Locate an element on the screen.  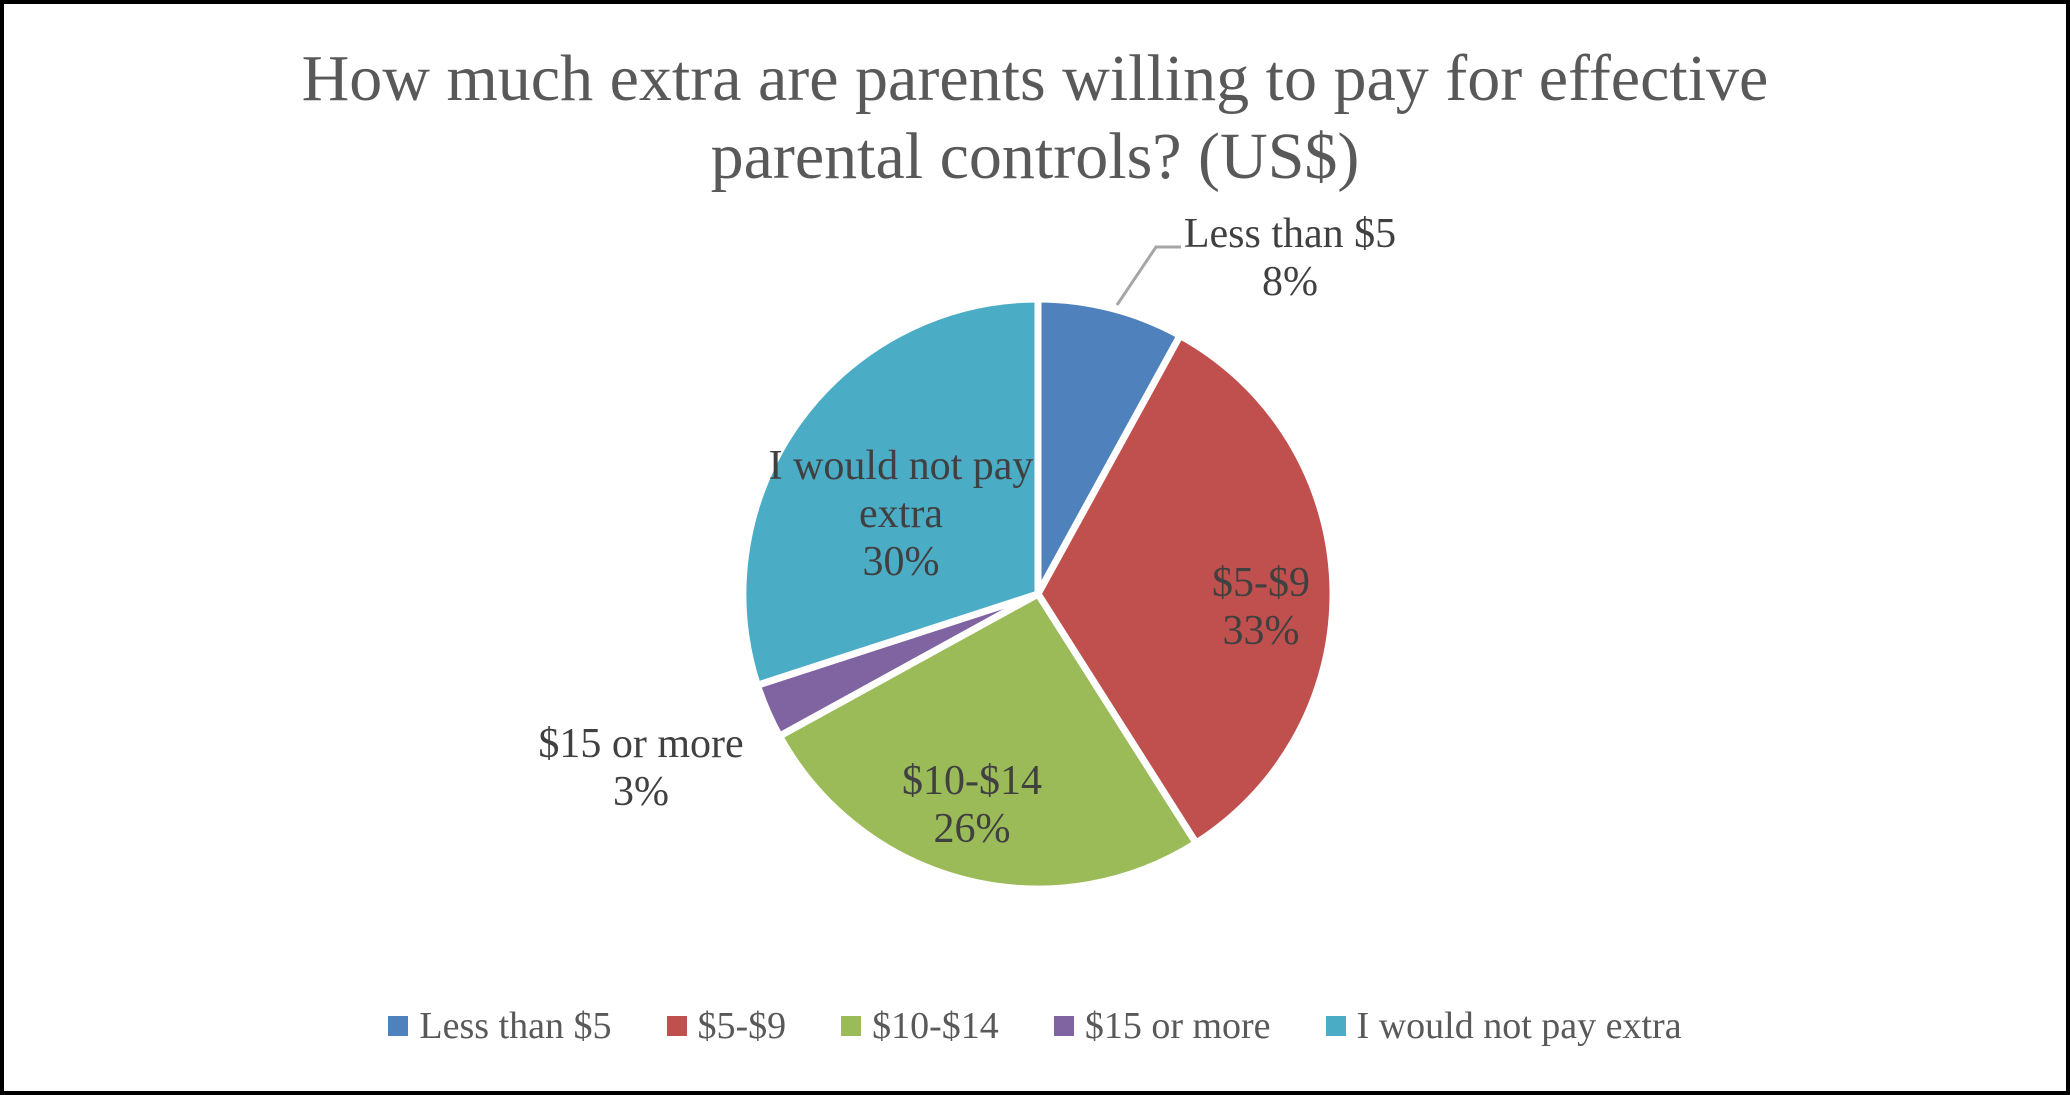
pie-label-category: $5-$9 is located at coordinates (1261, 583).